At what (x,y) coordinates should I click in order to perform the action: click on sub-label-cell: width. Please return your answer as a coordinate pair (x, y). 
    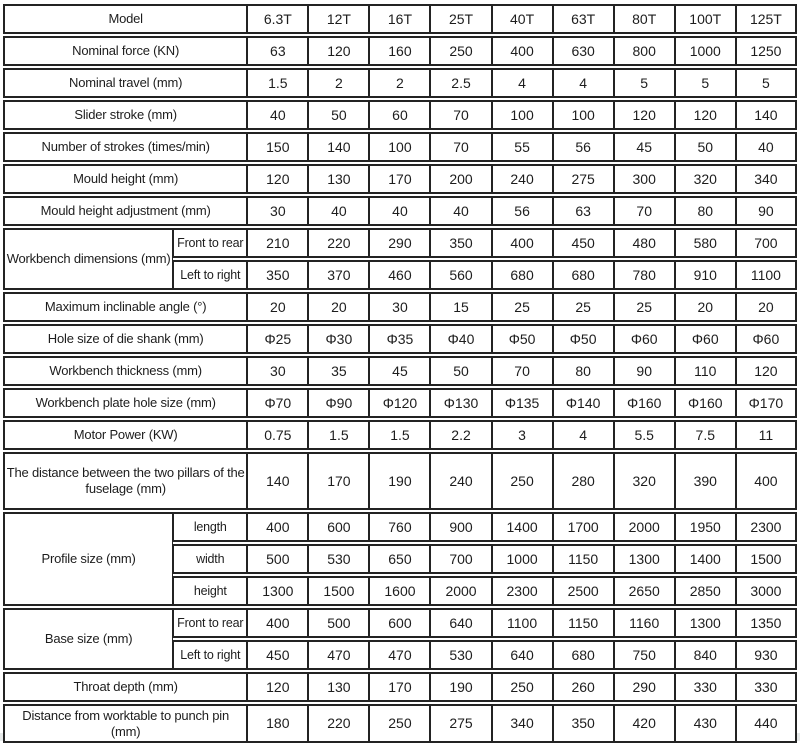
    Looking at the image, I should click on (210, 559).